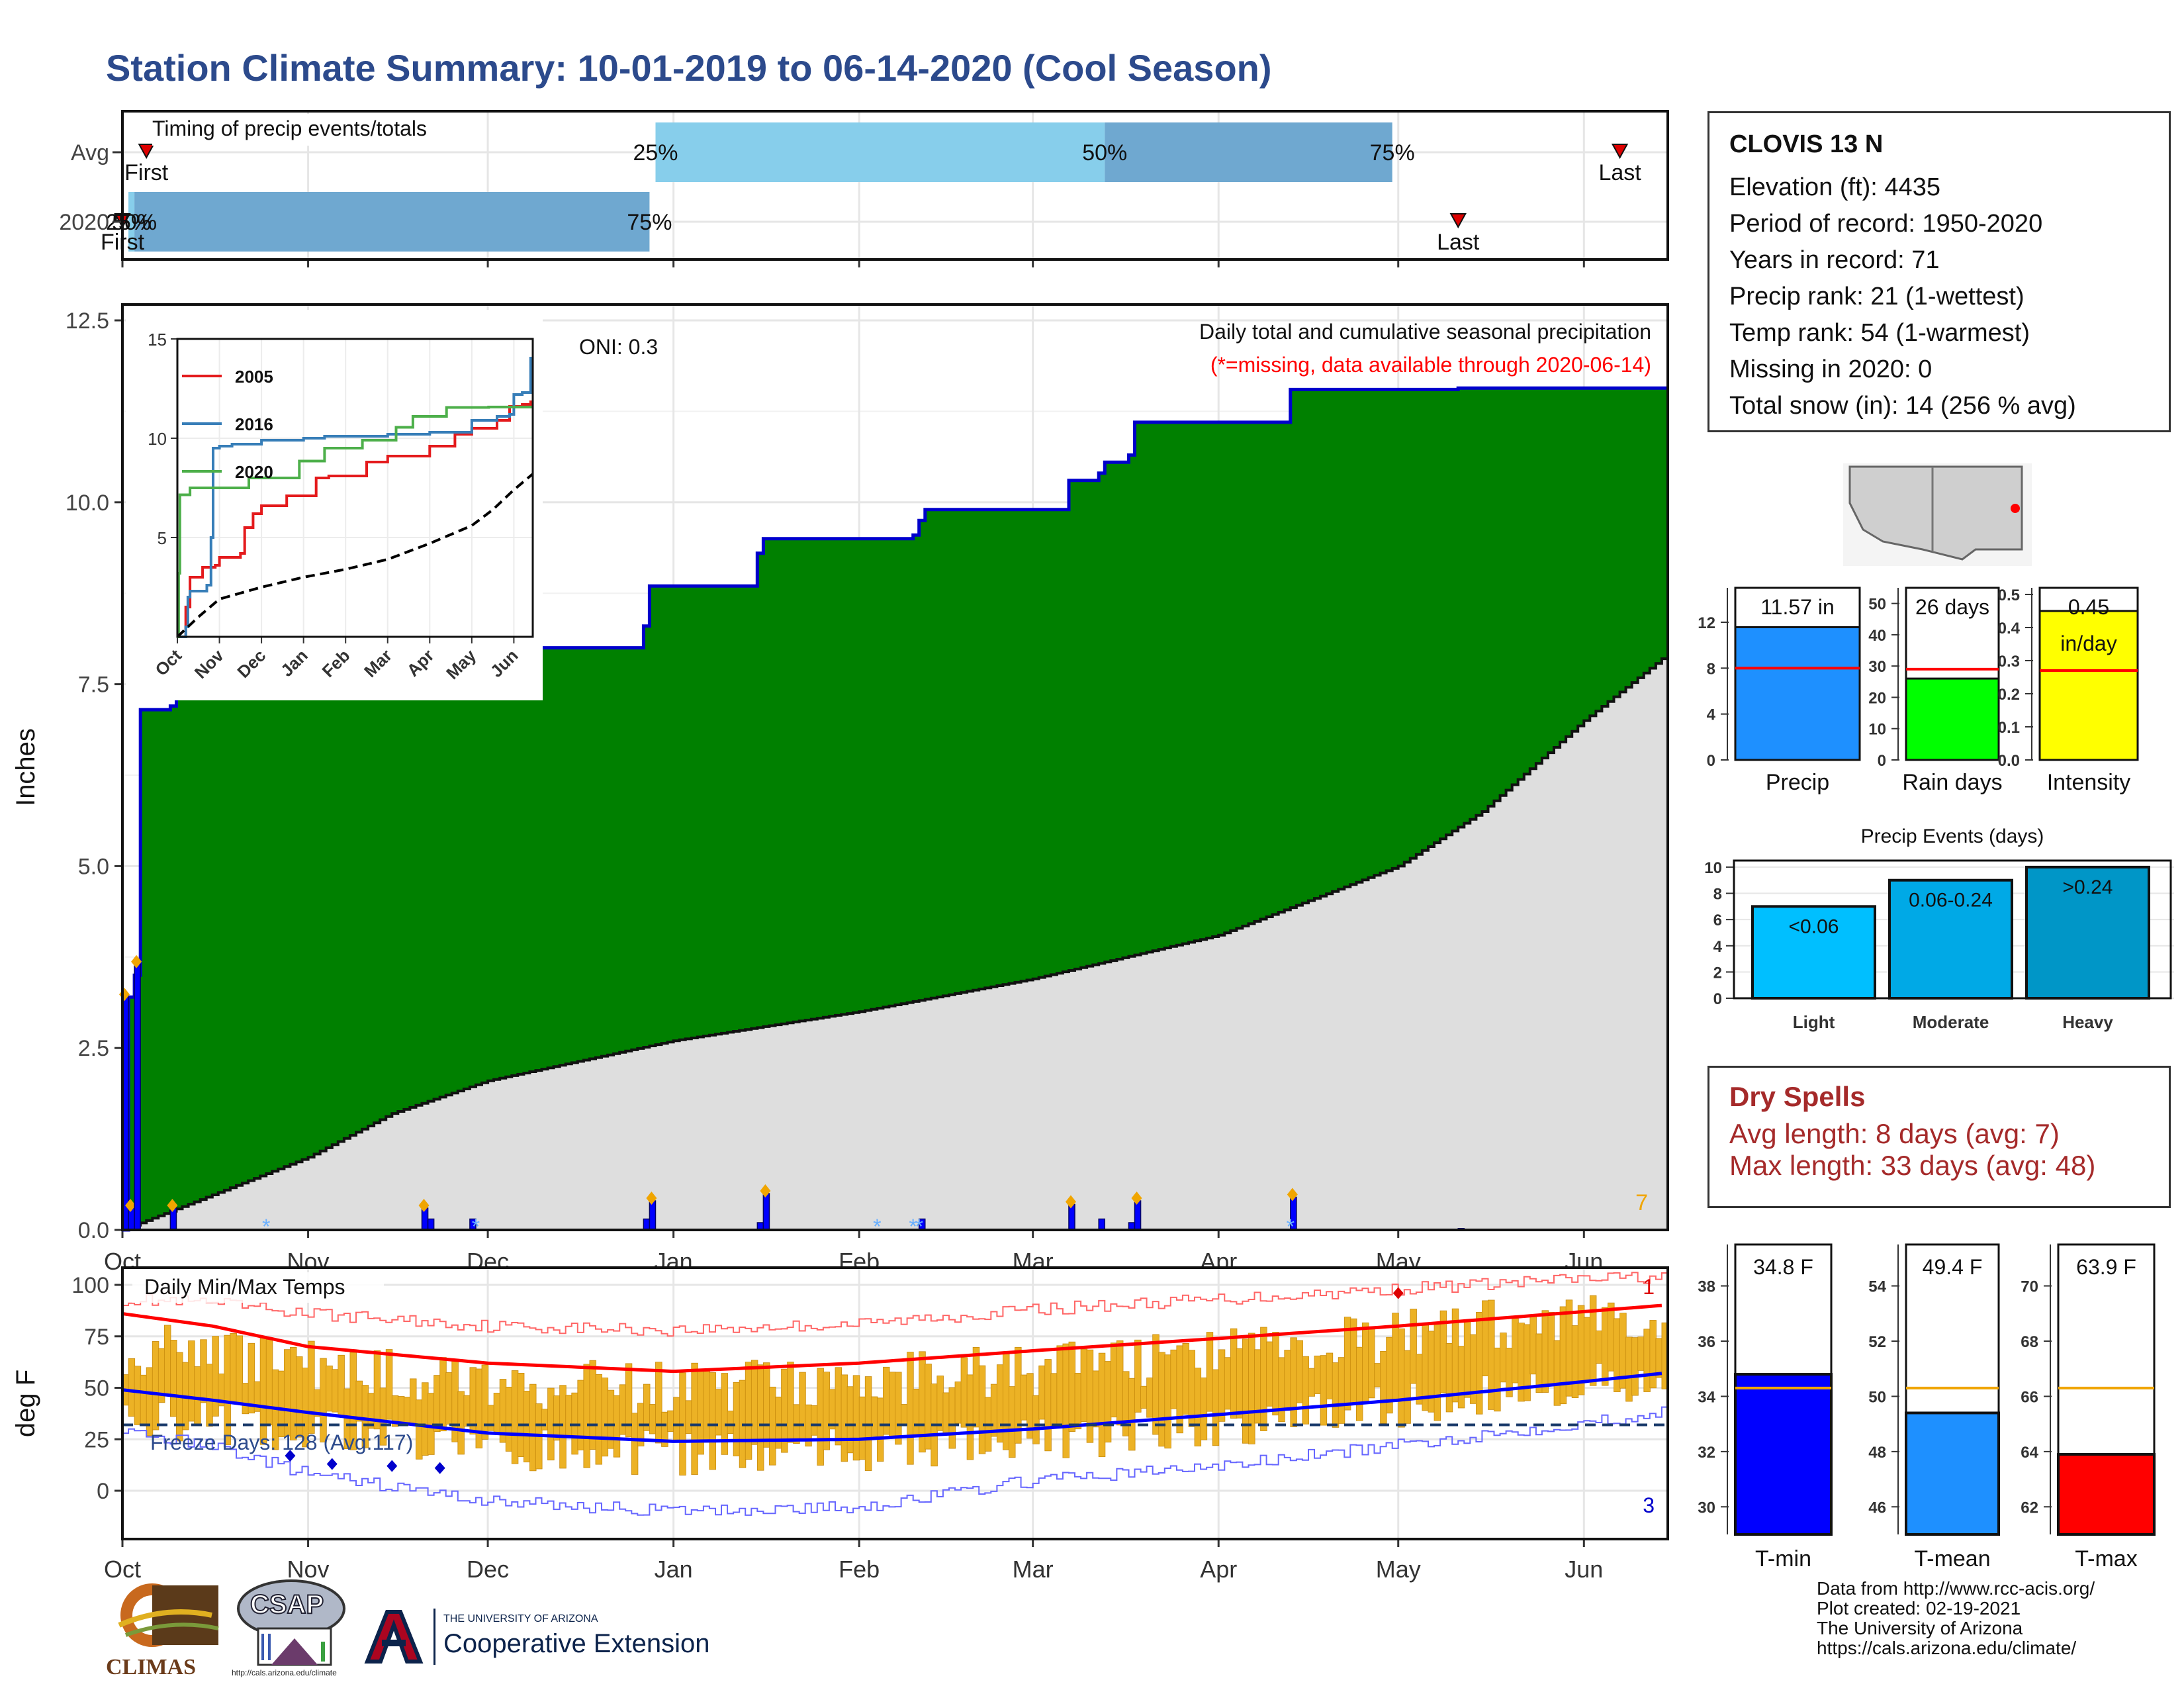  What do you see at coordinates (1711, 669) in the screenshot?
I see `precip-tick-label: 8` at bounding box center [1711, 669].